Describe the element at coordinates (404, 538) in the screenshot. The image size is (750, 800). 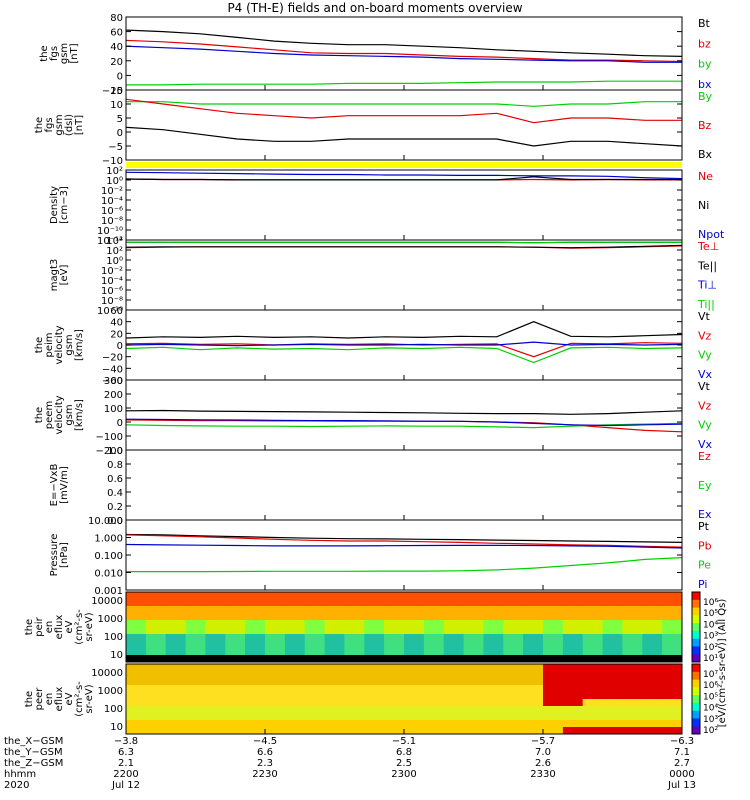
I see `series-line-Pt` at that location.